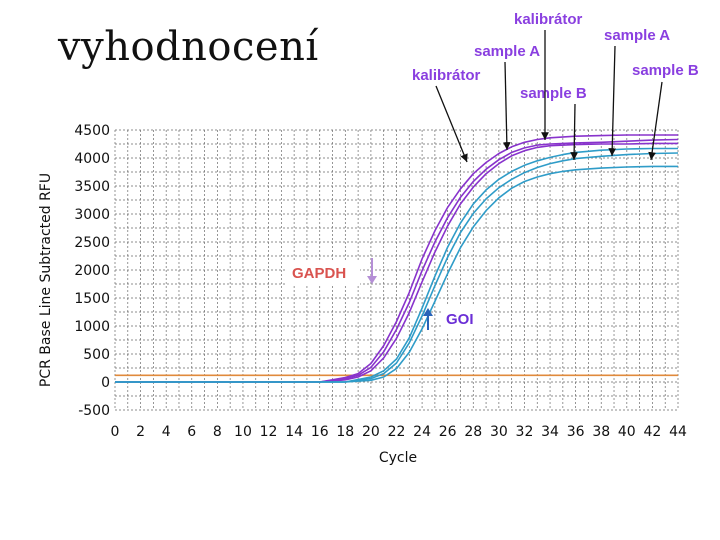 This screenshot has width=720, height=540. Describe the element at coordinates (553, 93) in the screenshot. I see `annotation-sample-b-middle: sample B` at that location.